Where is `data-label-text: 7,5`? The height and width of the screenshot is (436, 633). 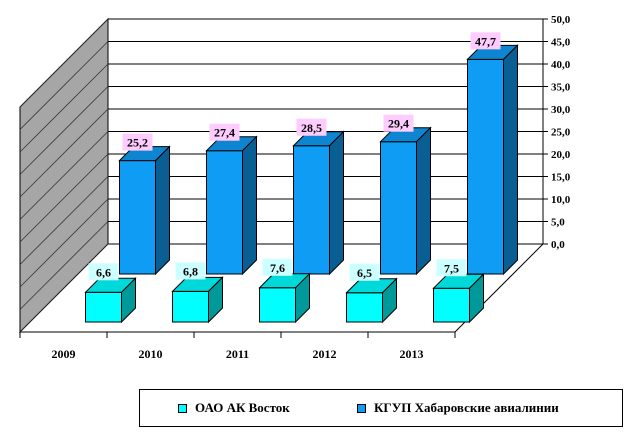
data-label-text: 7,5 is located at coordinates (451, 268).